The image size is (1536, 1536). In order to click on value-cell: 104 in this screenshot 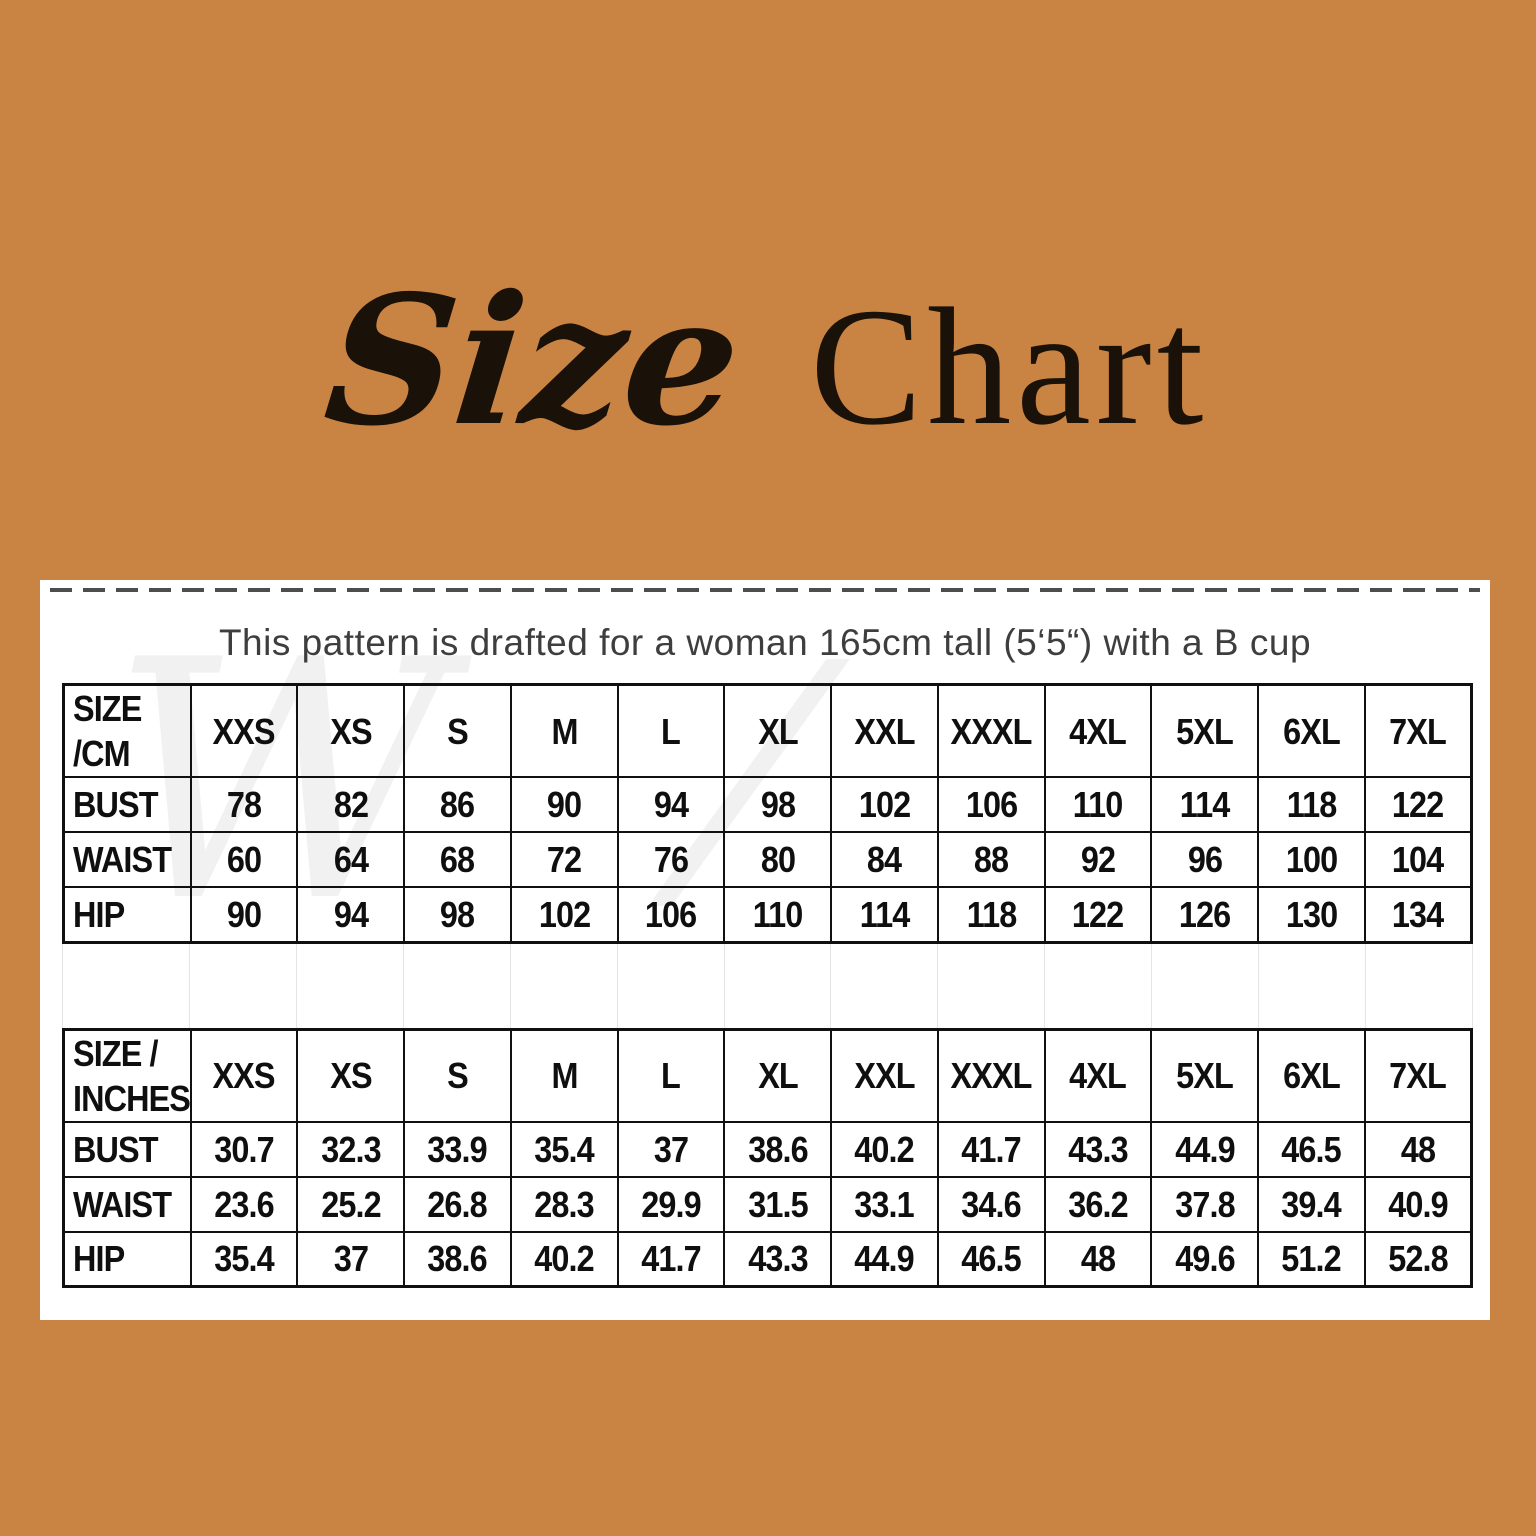, I will do `click(1418, 859)`.